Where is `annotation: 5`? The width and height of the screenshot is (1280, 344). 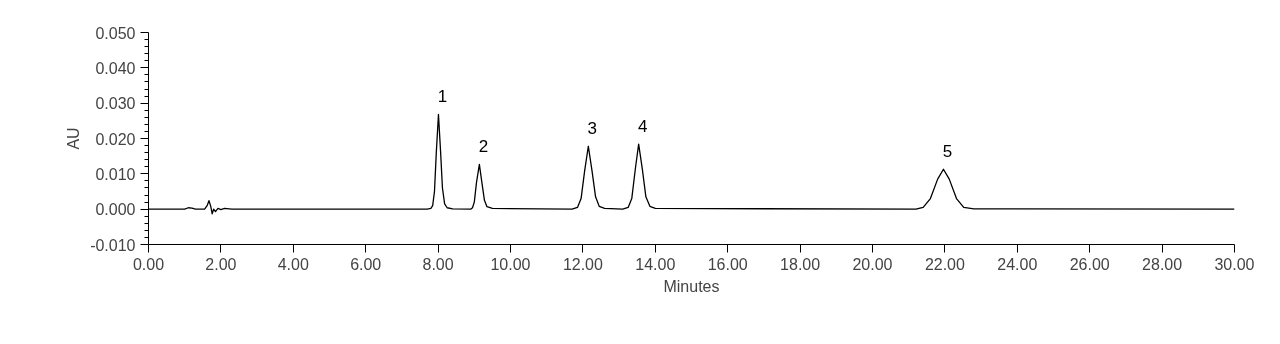
annotation: 5 is located at coordinates (947, 152).